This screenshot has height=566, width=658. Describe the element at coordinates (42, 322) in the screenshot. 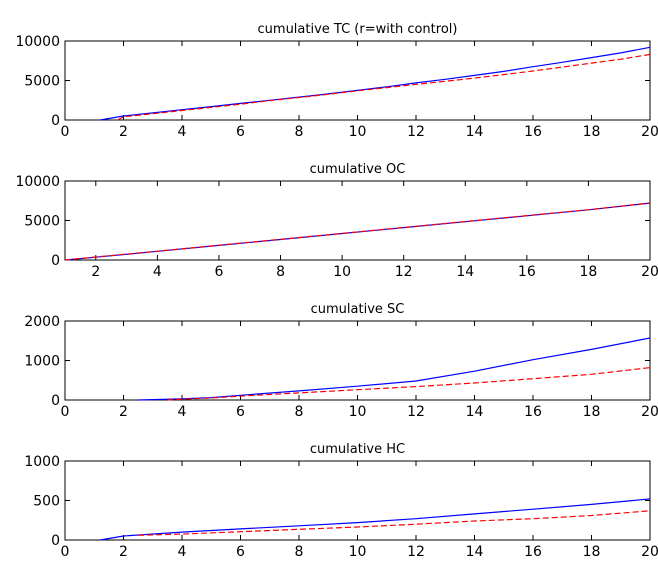

I see `y-tick-label: 2000` at that location.